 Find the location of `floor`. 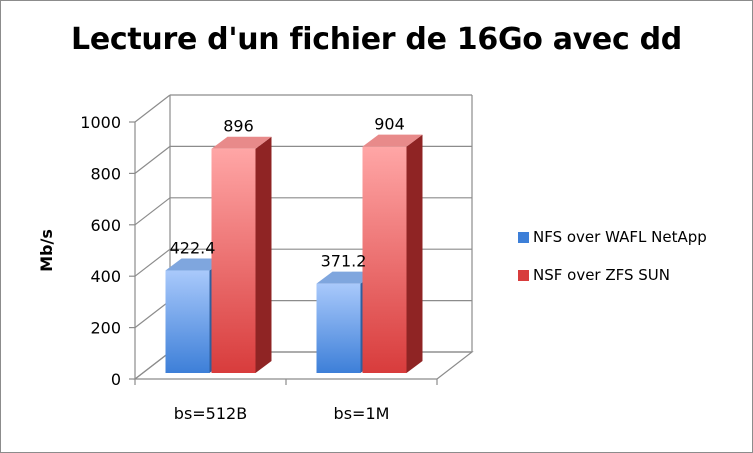

floor is located at coordinates (303, 365).